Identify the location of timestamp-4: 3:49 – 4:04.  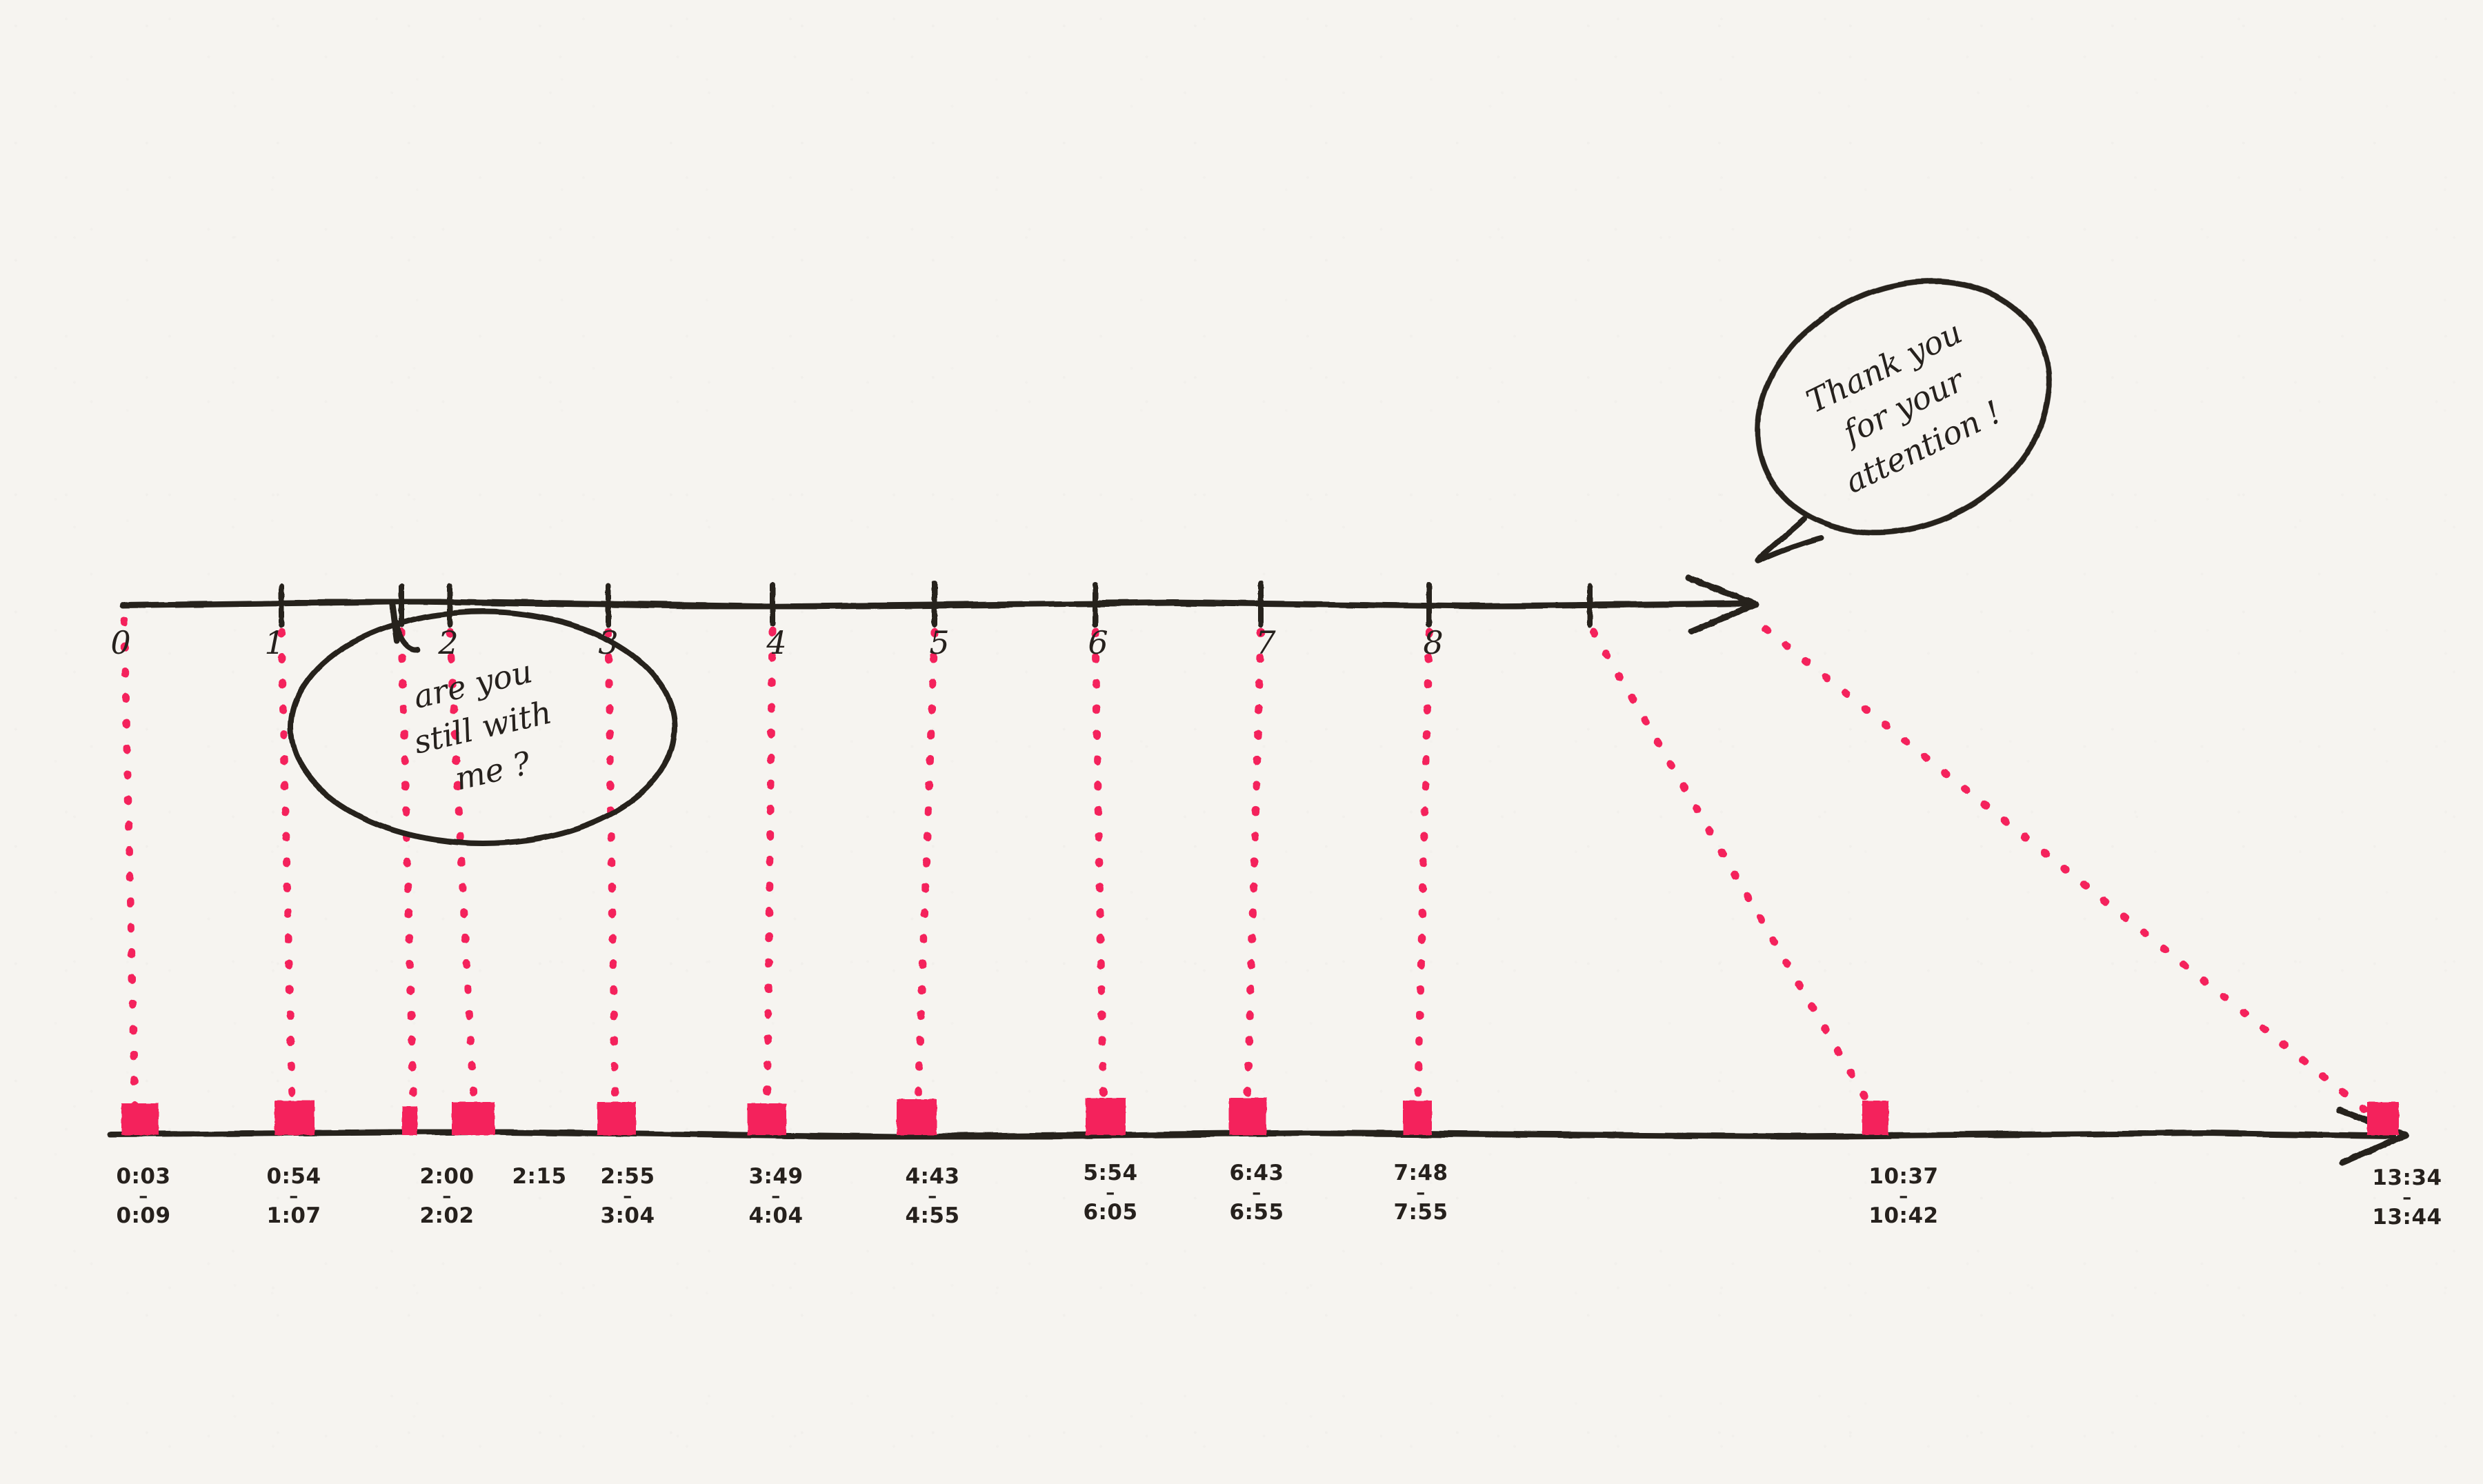
(775, 1197).